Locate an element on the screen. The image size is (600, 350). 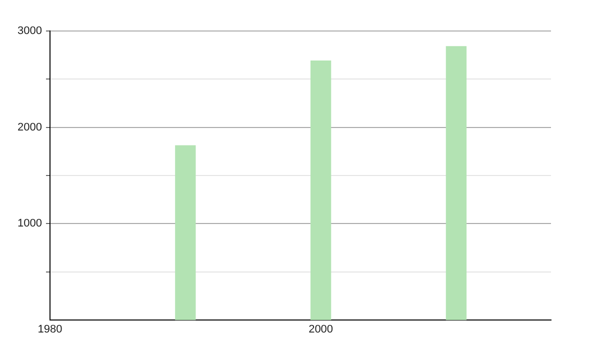
y-tick-label: 3000 is located at coordinates (30, 31).